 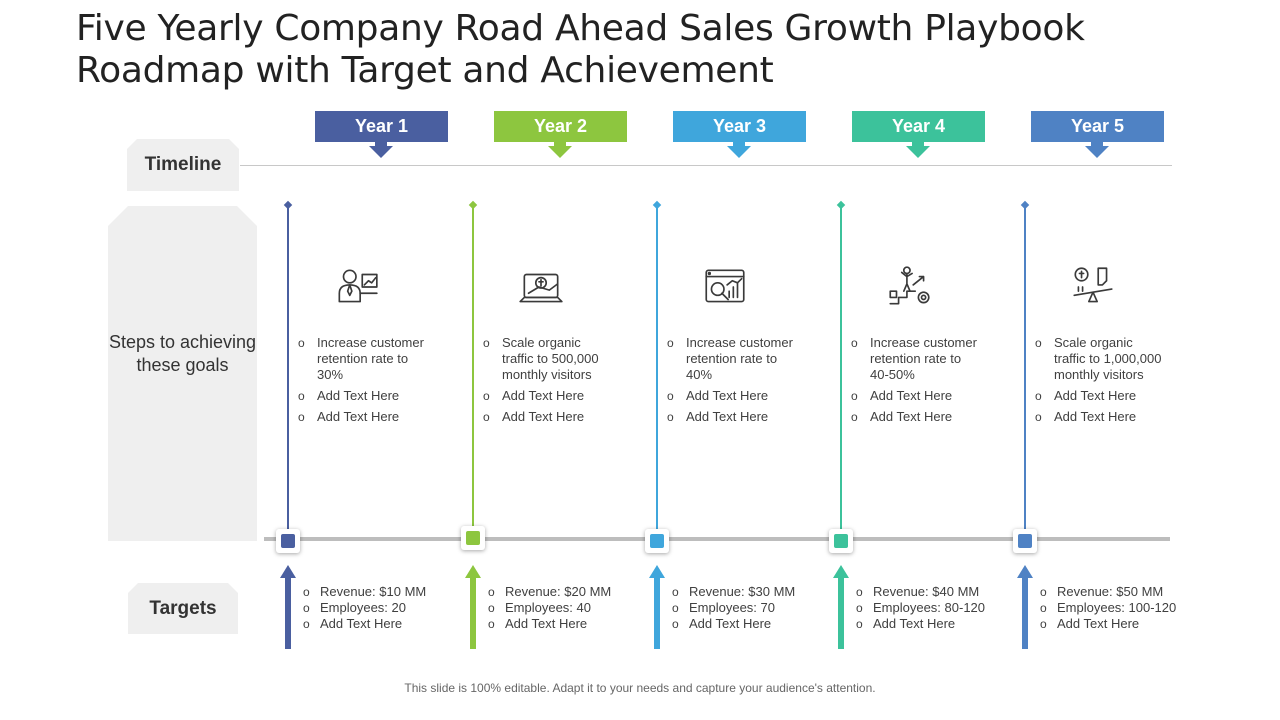 What do you see at coordinates (725, 286) in the screenshot?
I see `analytics-dashboard-icon` at bounding box center [725, 286].